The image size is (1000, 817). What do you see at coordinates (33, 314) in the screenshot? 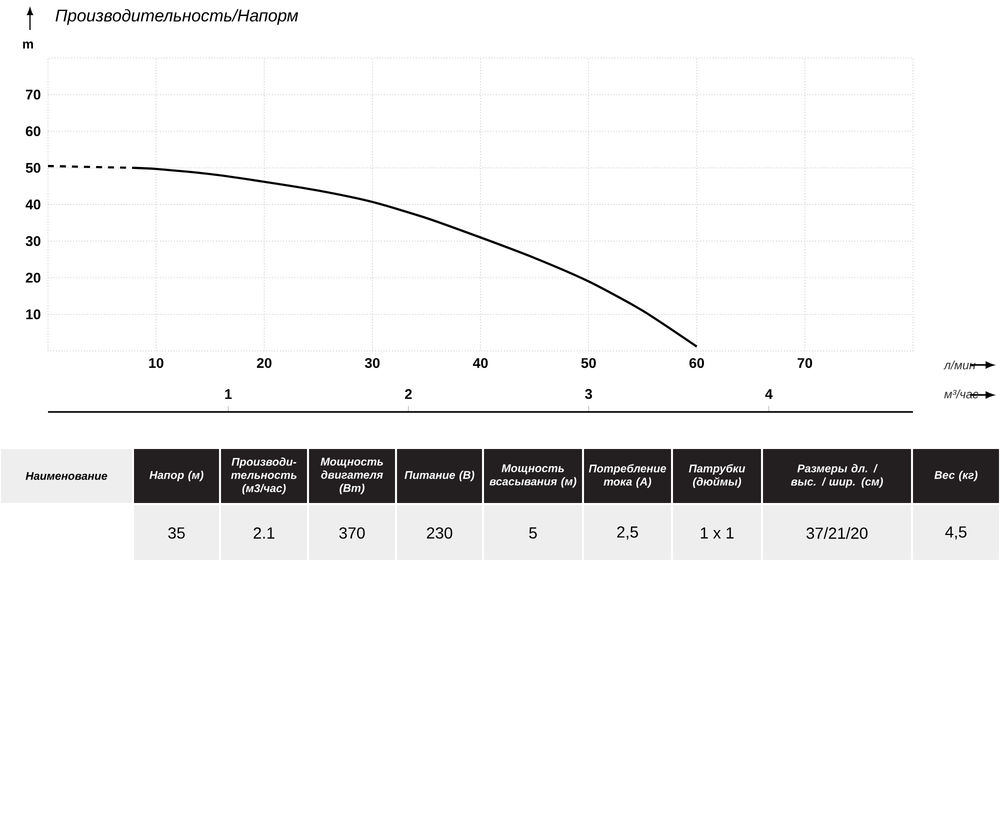
I see `y-tick-label: 10` at bounding box center [33, 314].